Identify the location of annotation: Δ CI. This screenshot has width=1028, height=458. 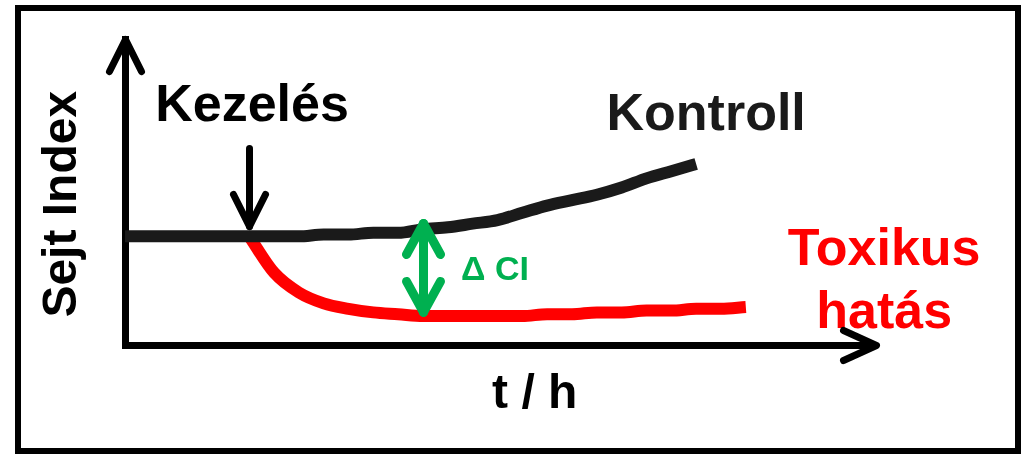
(495, 267).